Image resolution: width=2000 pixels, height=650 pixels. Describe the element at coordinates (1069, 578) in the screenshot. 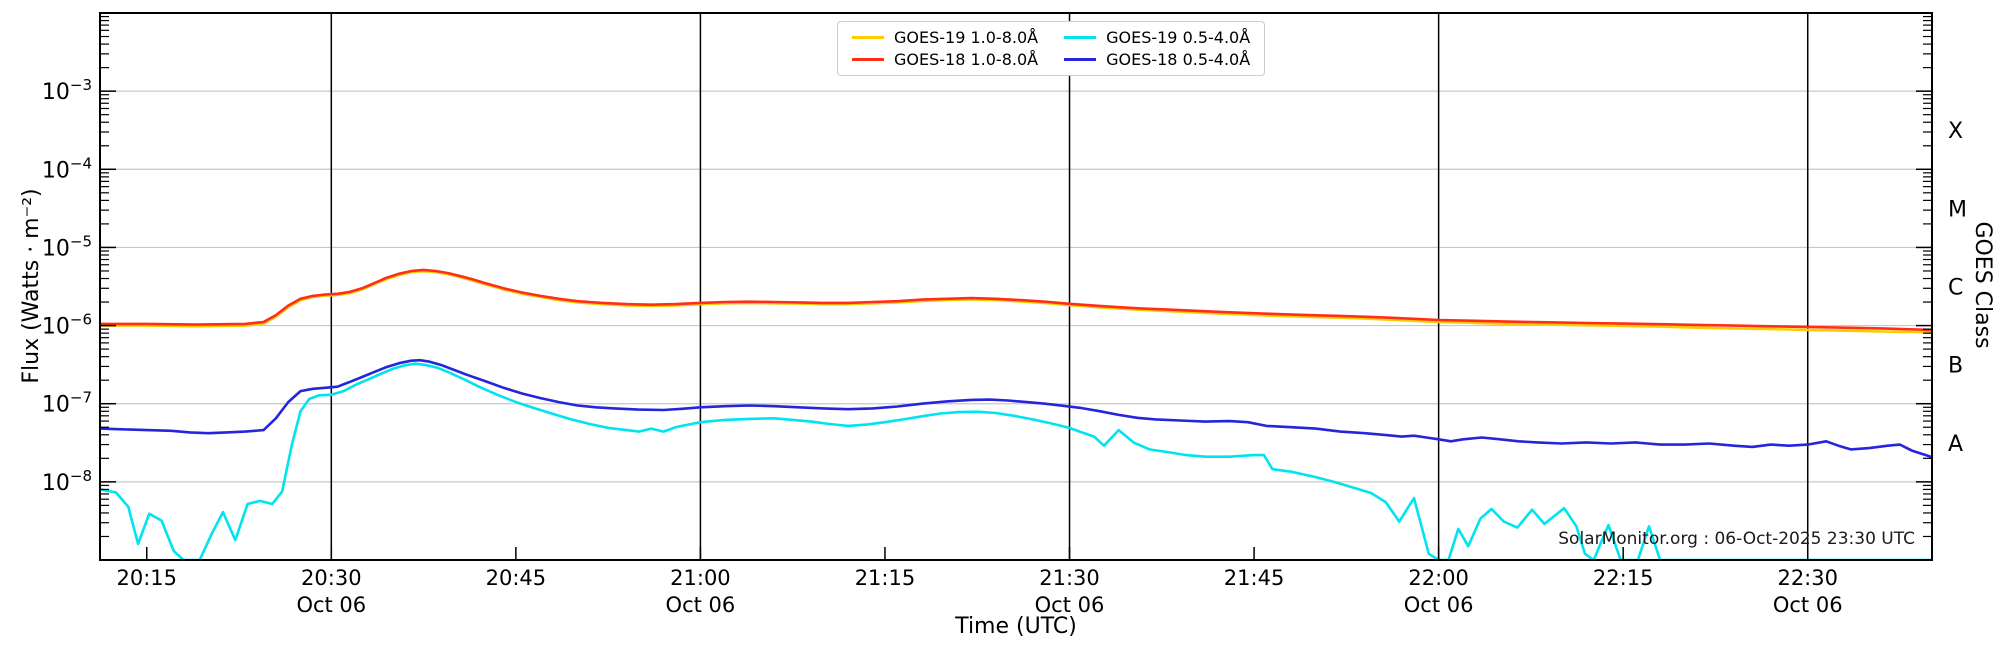

I see `svg-text: 21:30` at that location.